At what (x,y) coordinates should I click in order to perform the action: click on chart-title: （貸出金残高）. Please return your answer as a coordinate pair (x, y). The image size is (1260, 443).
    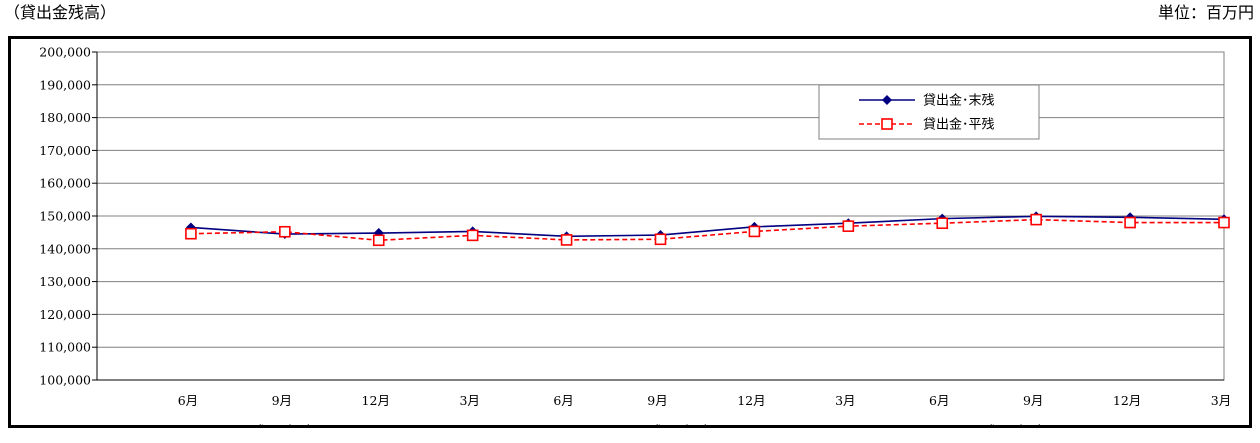
    Looking at the image, I should click on (60, 12).